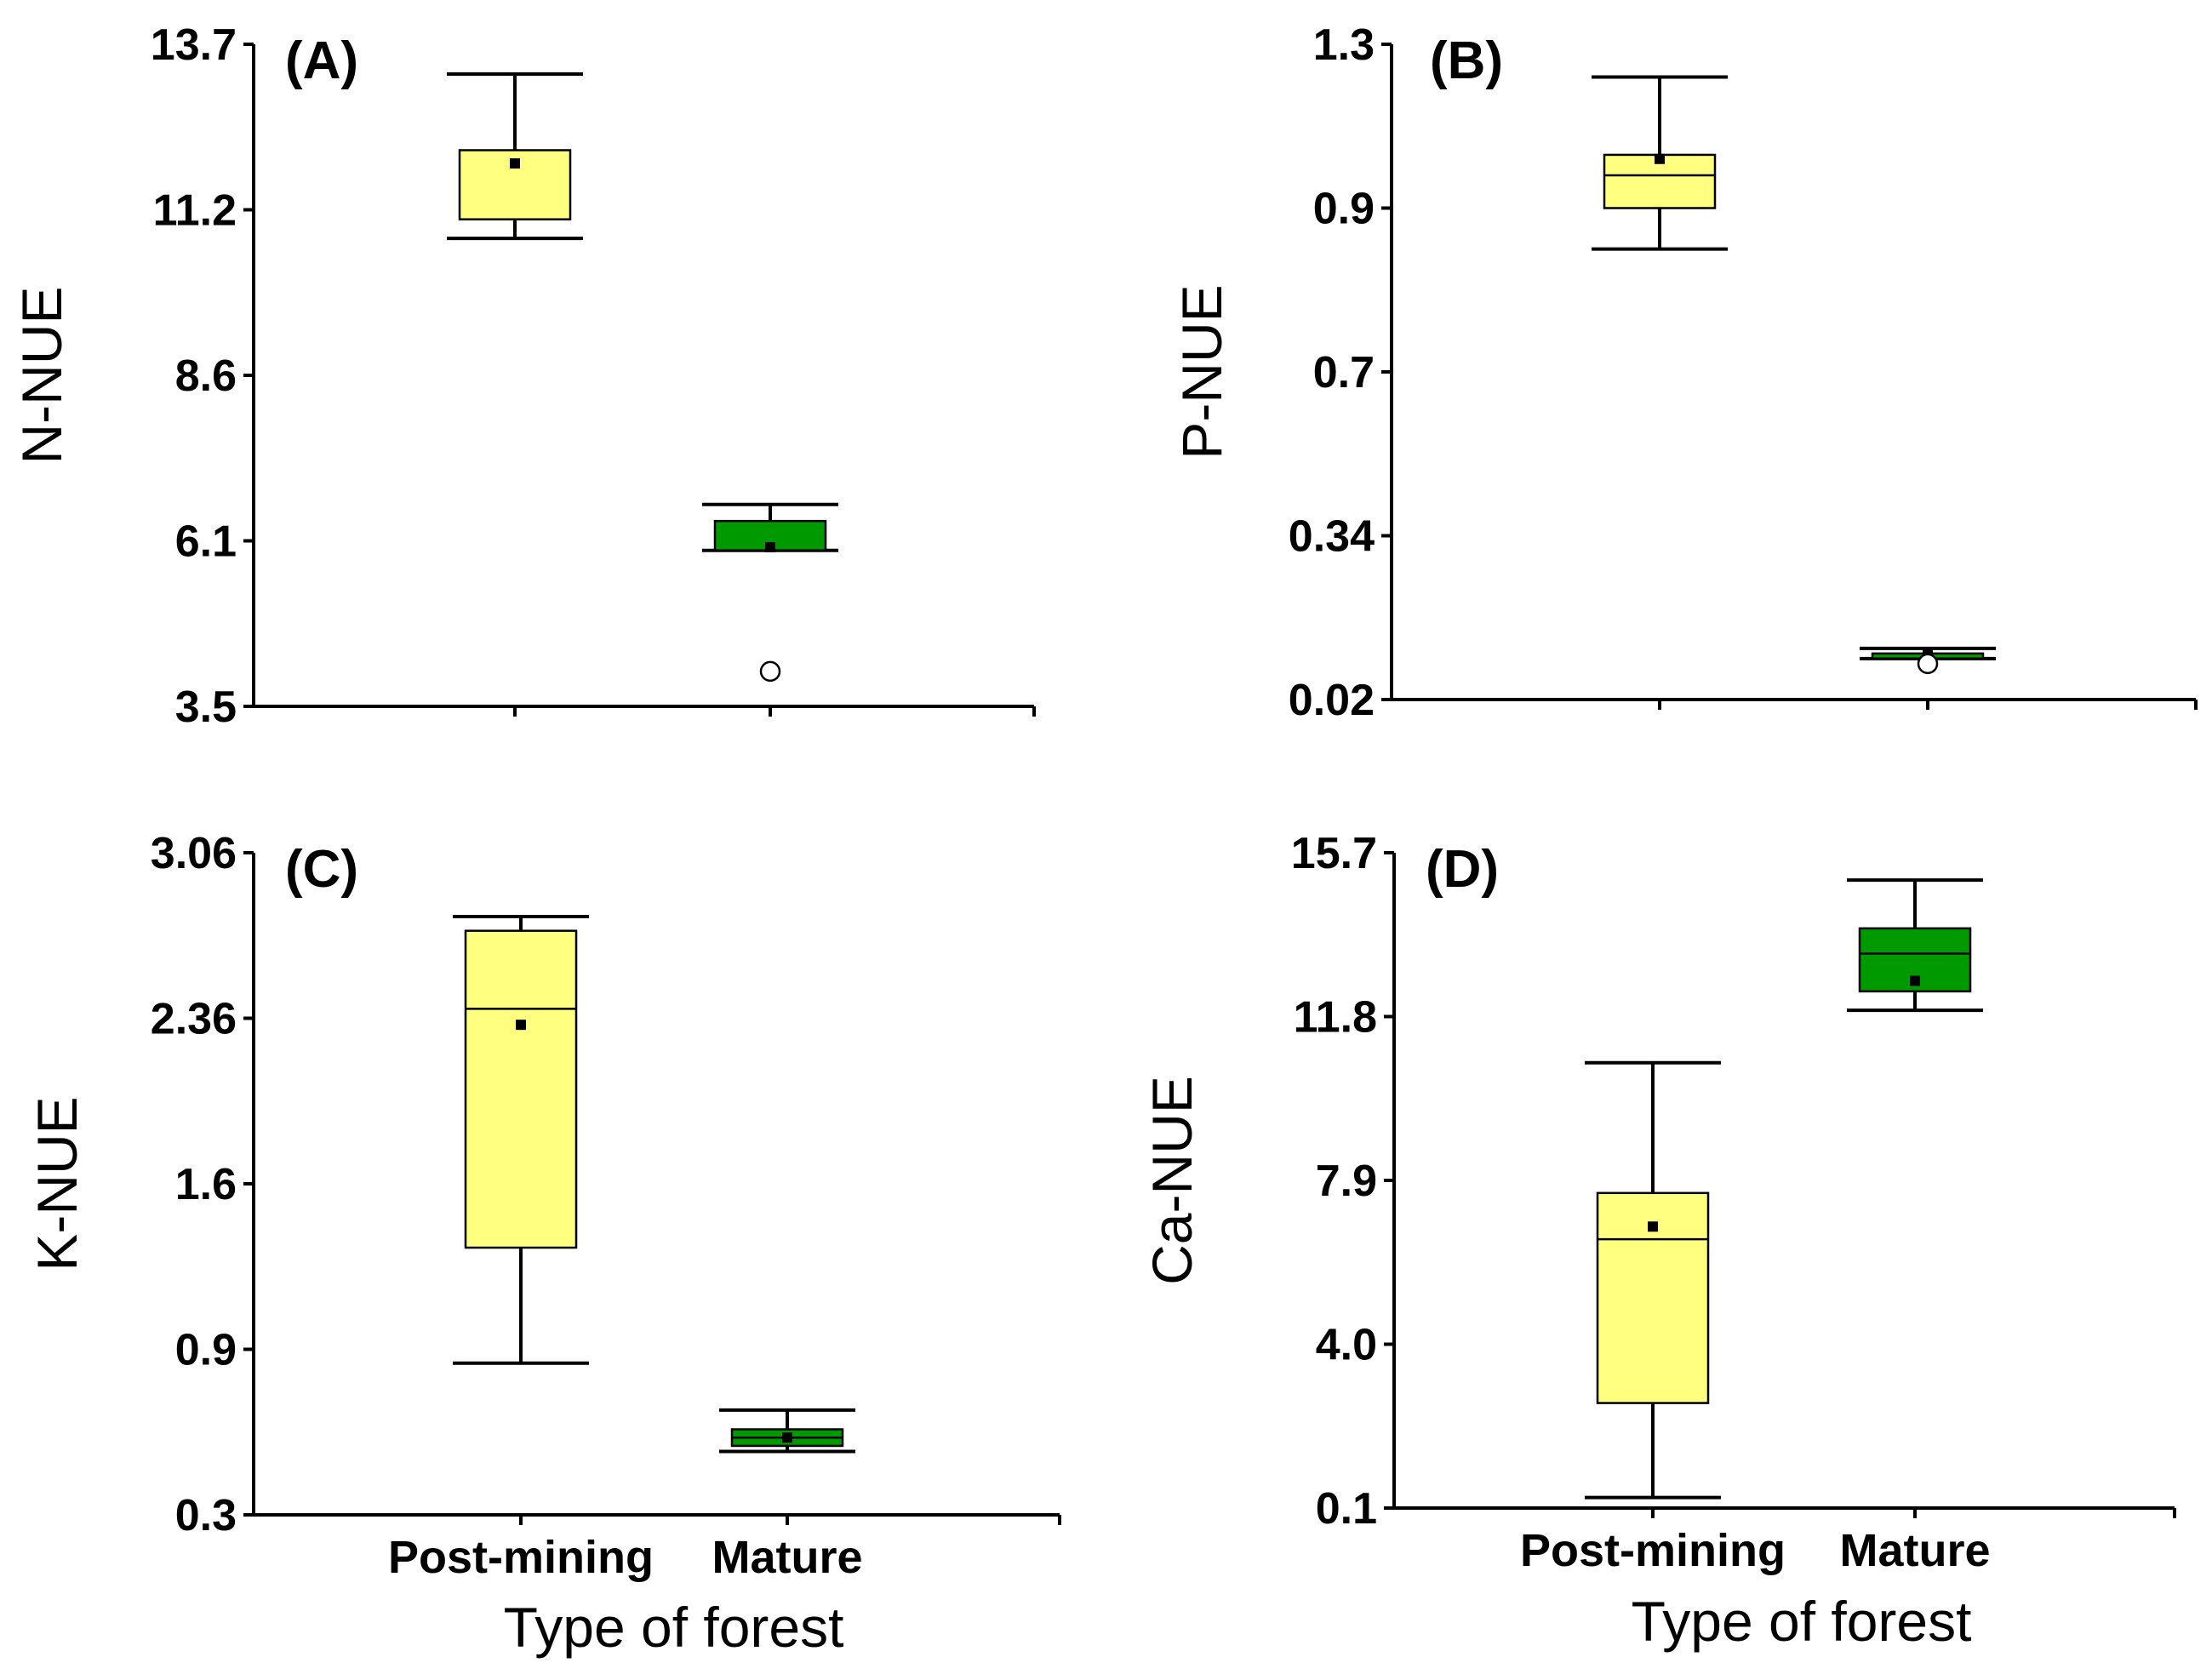 The image size is (2212, 1674). I want to click on y-tick-label: 4.0, so click(1346, 1345).